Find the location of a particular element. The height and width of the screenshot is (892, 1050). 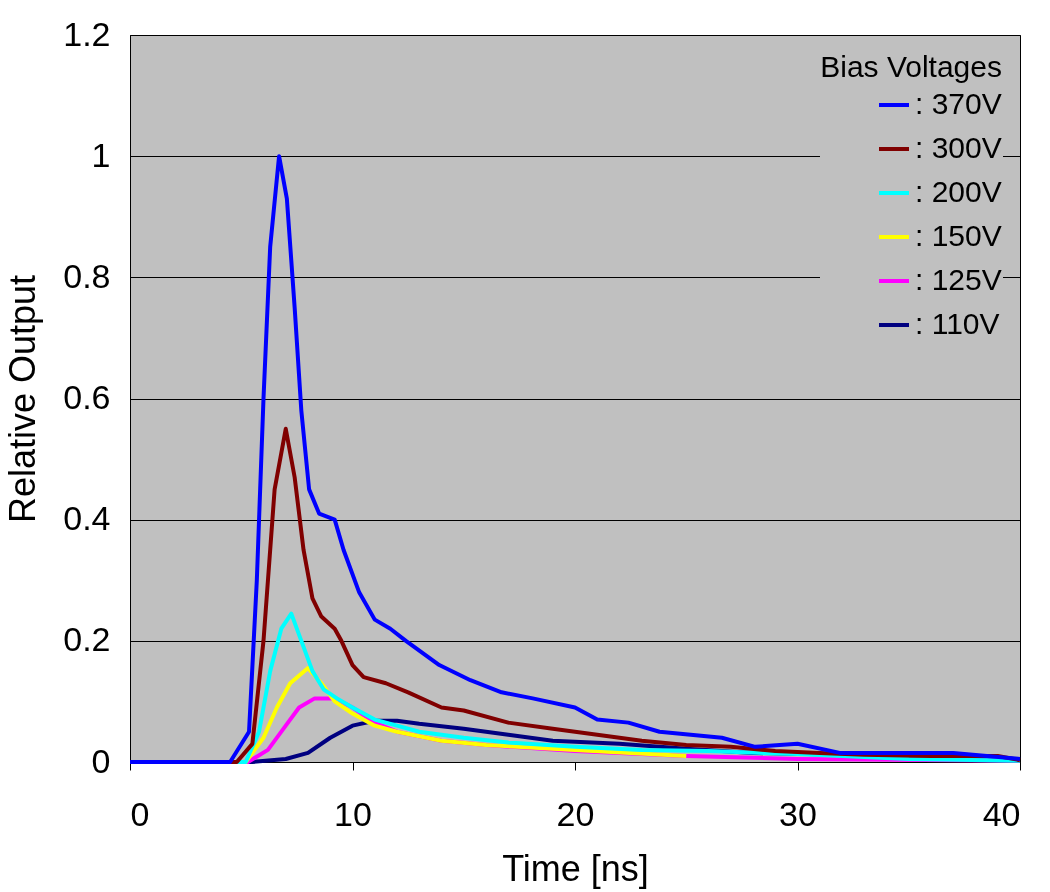

x-tick-label: 40 is located at coordinates (1001, 813).